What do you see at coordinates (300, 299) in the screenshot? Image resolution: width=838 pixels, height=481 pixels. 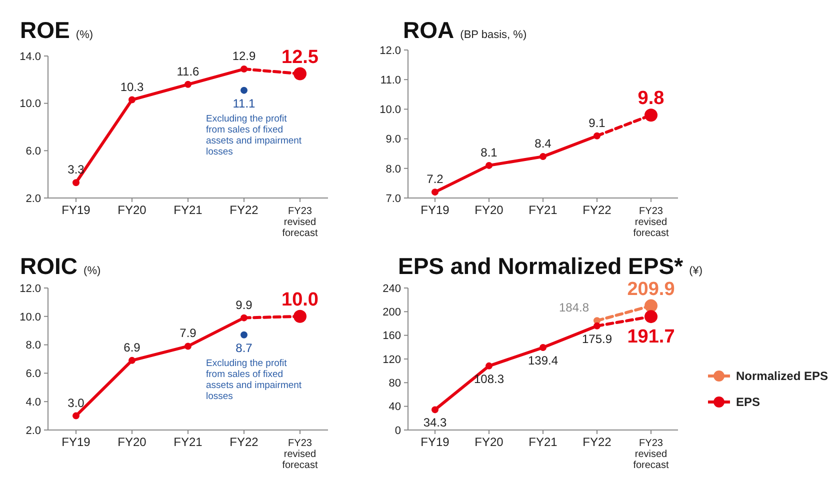 I see `data-label: 10.0` at bounding box center [300, 299].